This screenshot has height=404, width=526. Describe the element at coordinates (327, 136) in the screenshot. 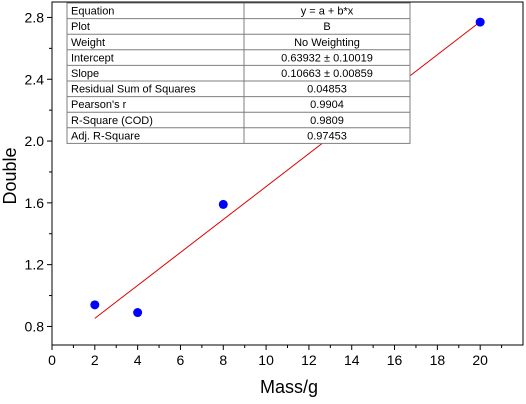

I see `table-value: 0.97453` at that location.